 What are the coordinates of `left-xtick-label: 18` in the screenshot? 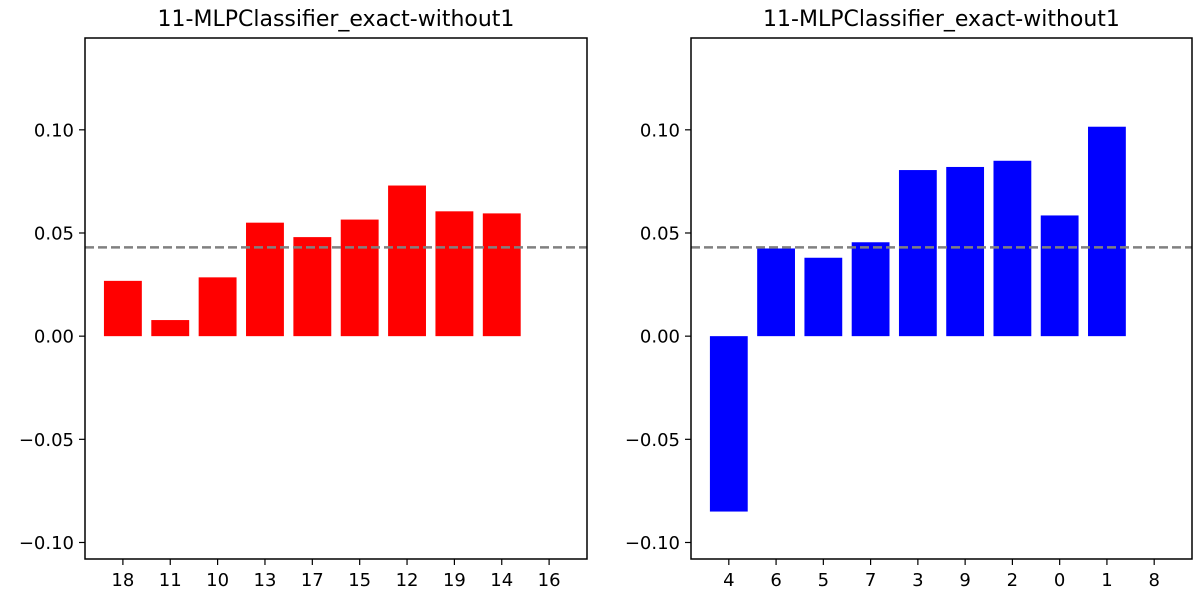 It's located at (122, 580).